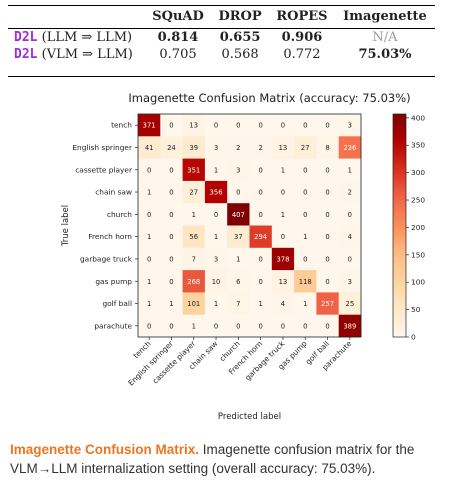 The image size is (451, 488). Describe the element at coordinates (194, 259) in the screenshot. I see `cell-value-label: 7` at that location.